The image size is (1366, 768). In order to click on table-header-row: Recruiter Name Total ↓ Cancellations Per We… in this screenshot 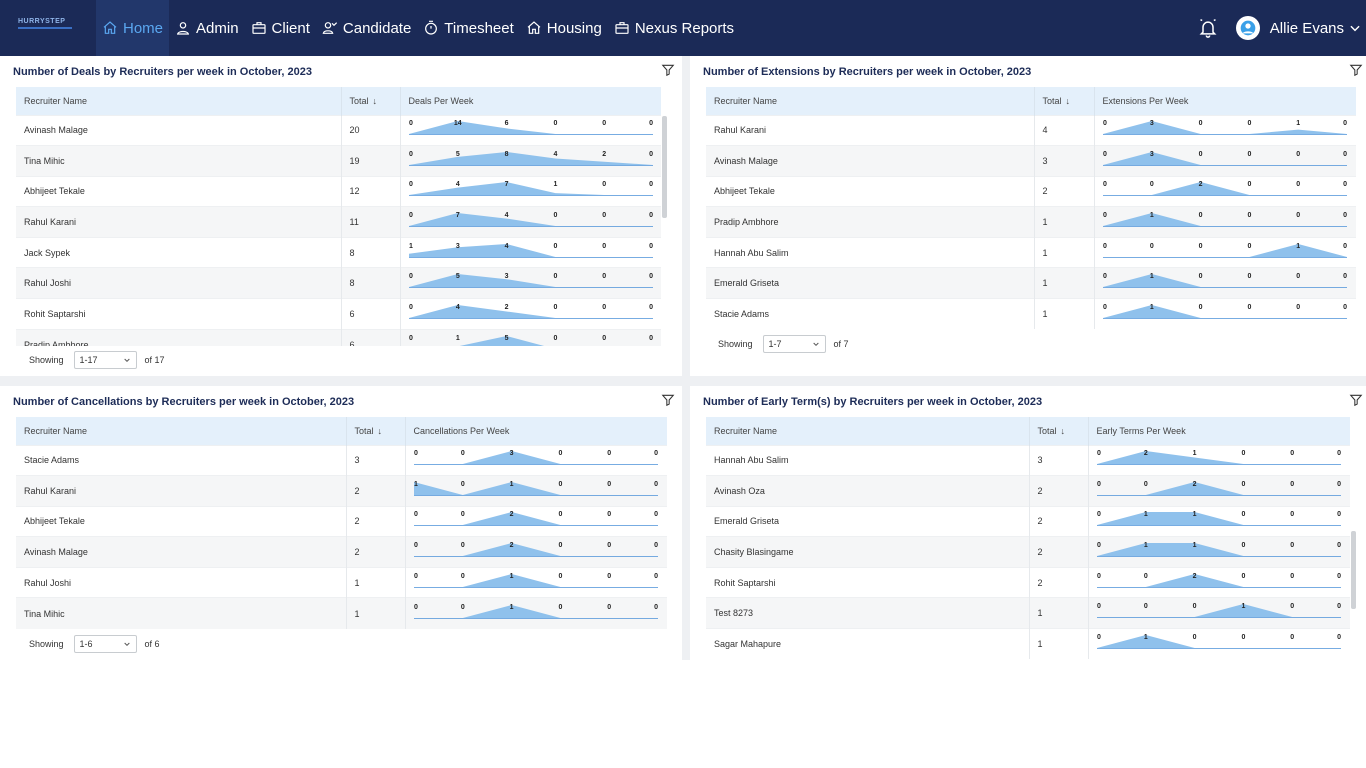, I will do `click(341, 431)`.